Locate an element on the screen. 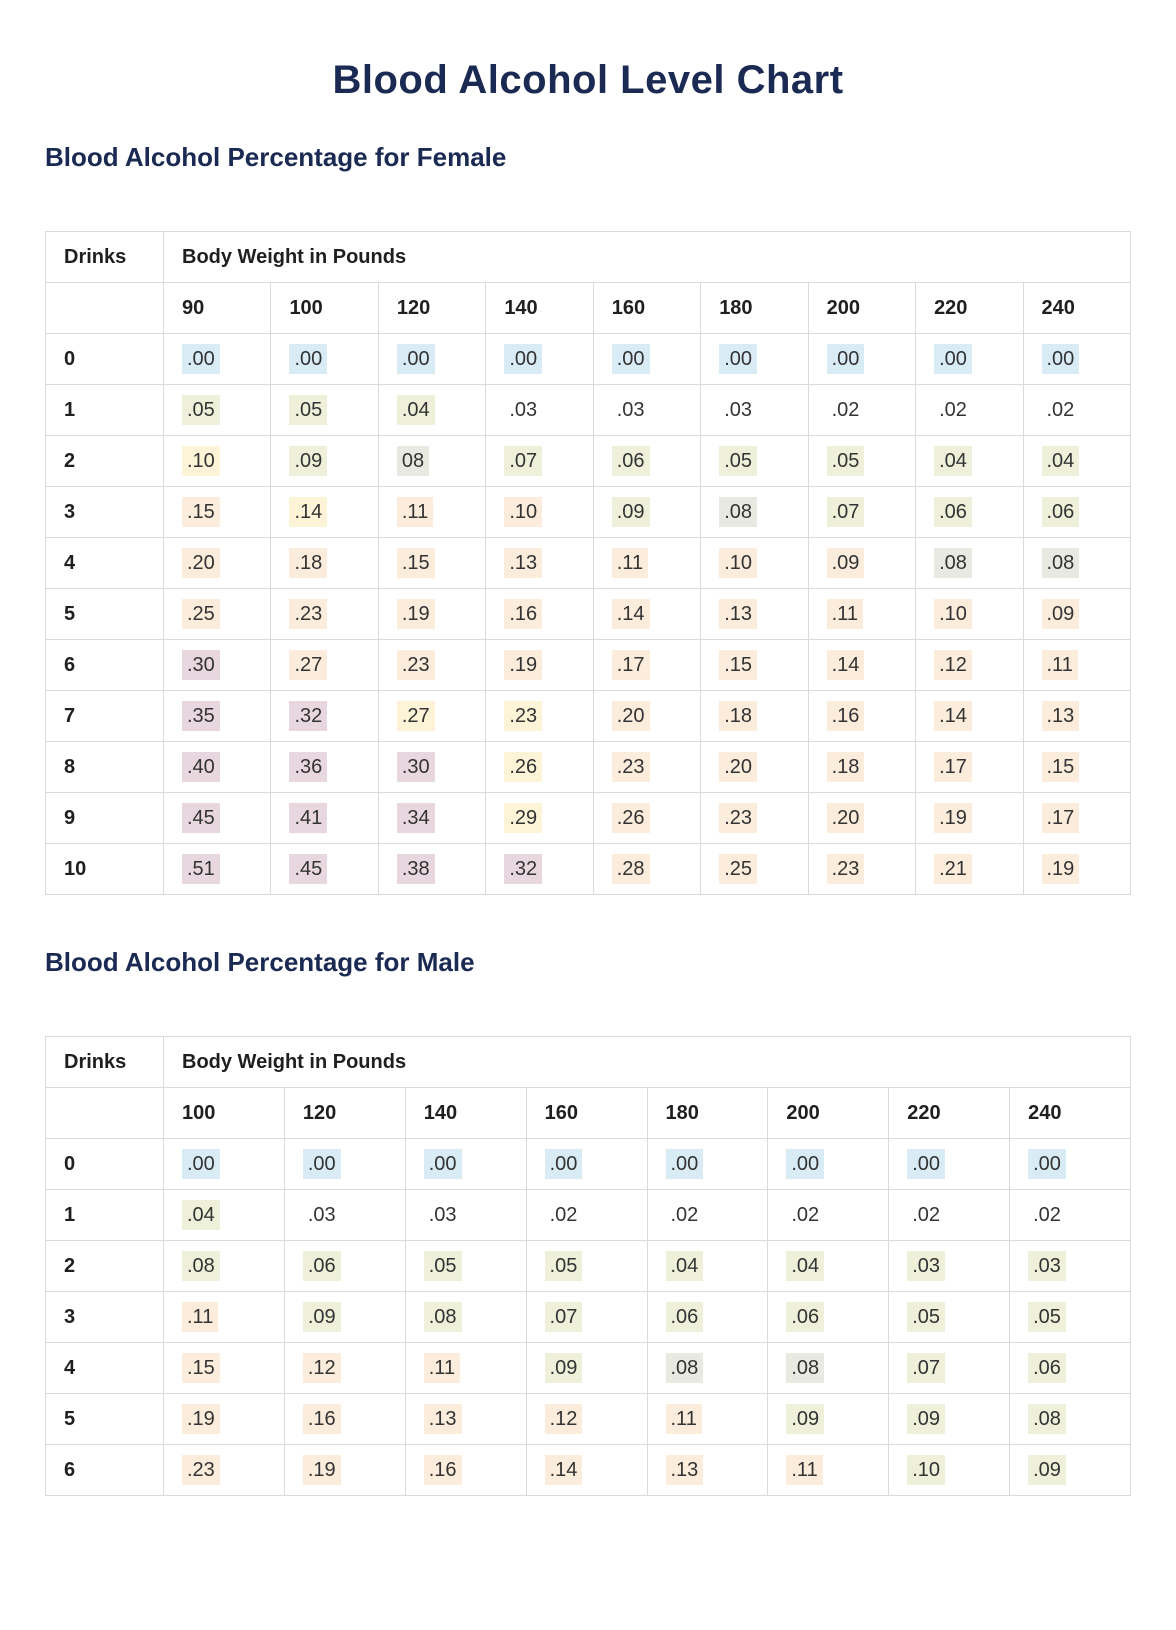 Image resolution: width=1176 pixels, height=1630 pixels. bac-value-highlight: .14 is located at coordinates (845, 665).